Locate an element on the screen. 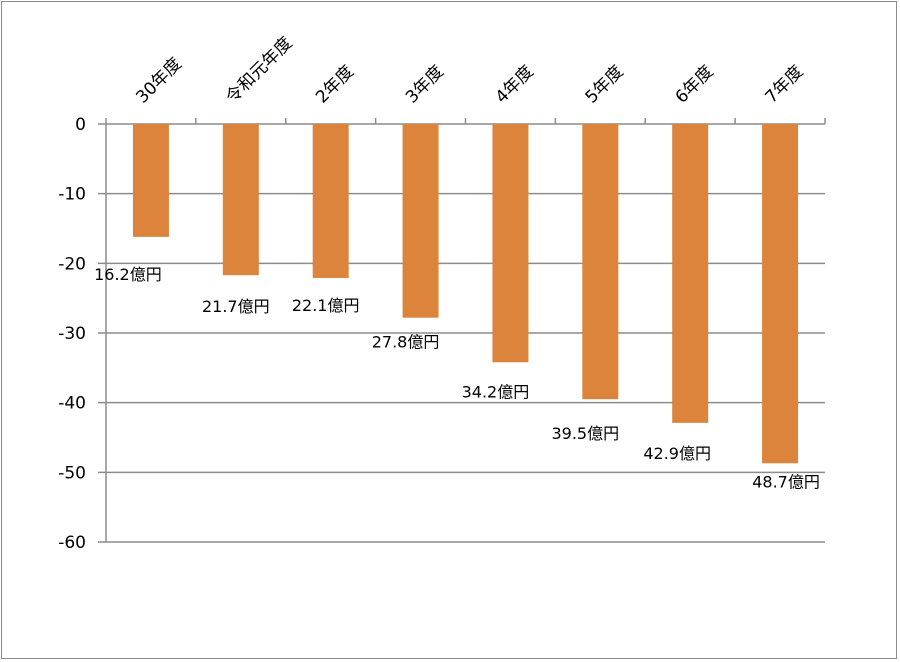 The height and width of the screenshot is (662, 900). category-label: 令和元年度 is located at coordinates (259, 70).